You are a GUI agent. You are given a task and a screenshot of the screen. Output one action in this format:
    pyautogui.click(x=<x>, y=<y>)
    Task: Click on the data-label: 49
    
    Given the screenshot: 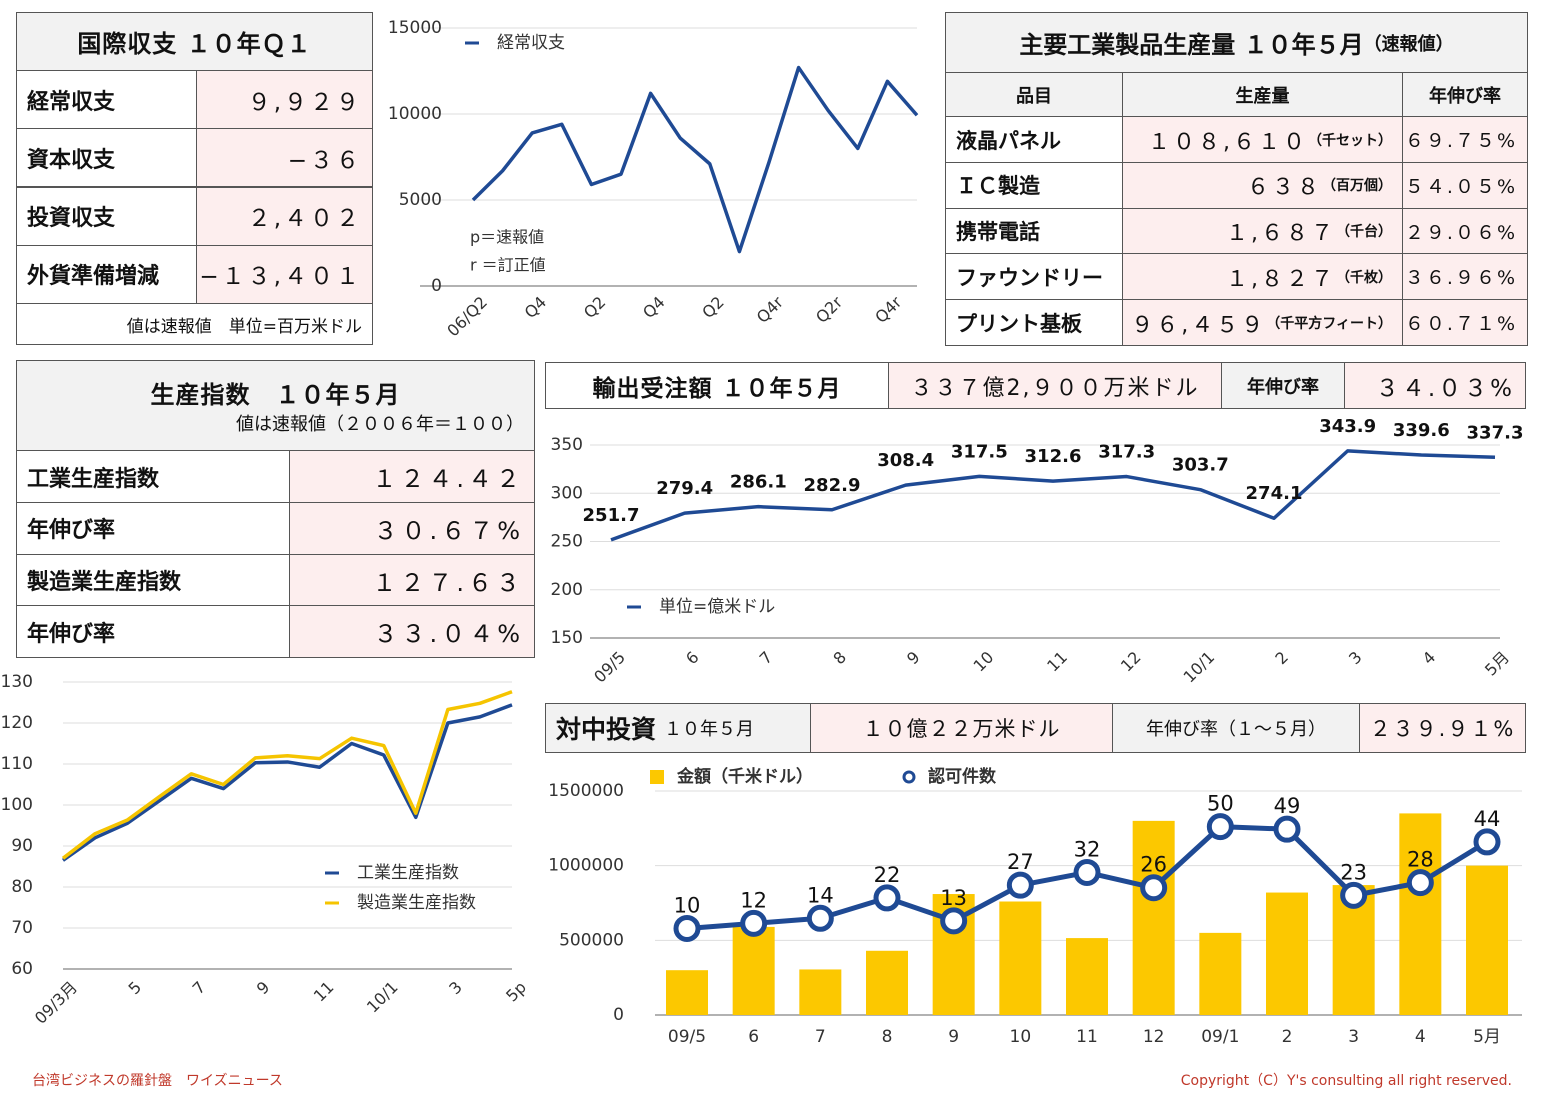 What is the action you would take?
    pyautogui.click(x=1287, y=806)
    